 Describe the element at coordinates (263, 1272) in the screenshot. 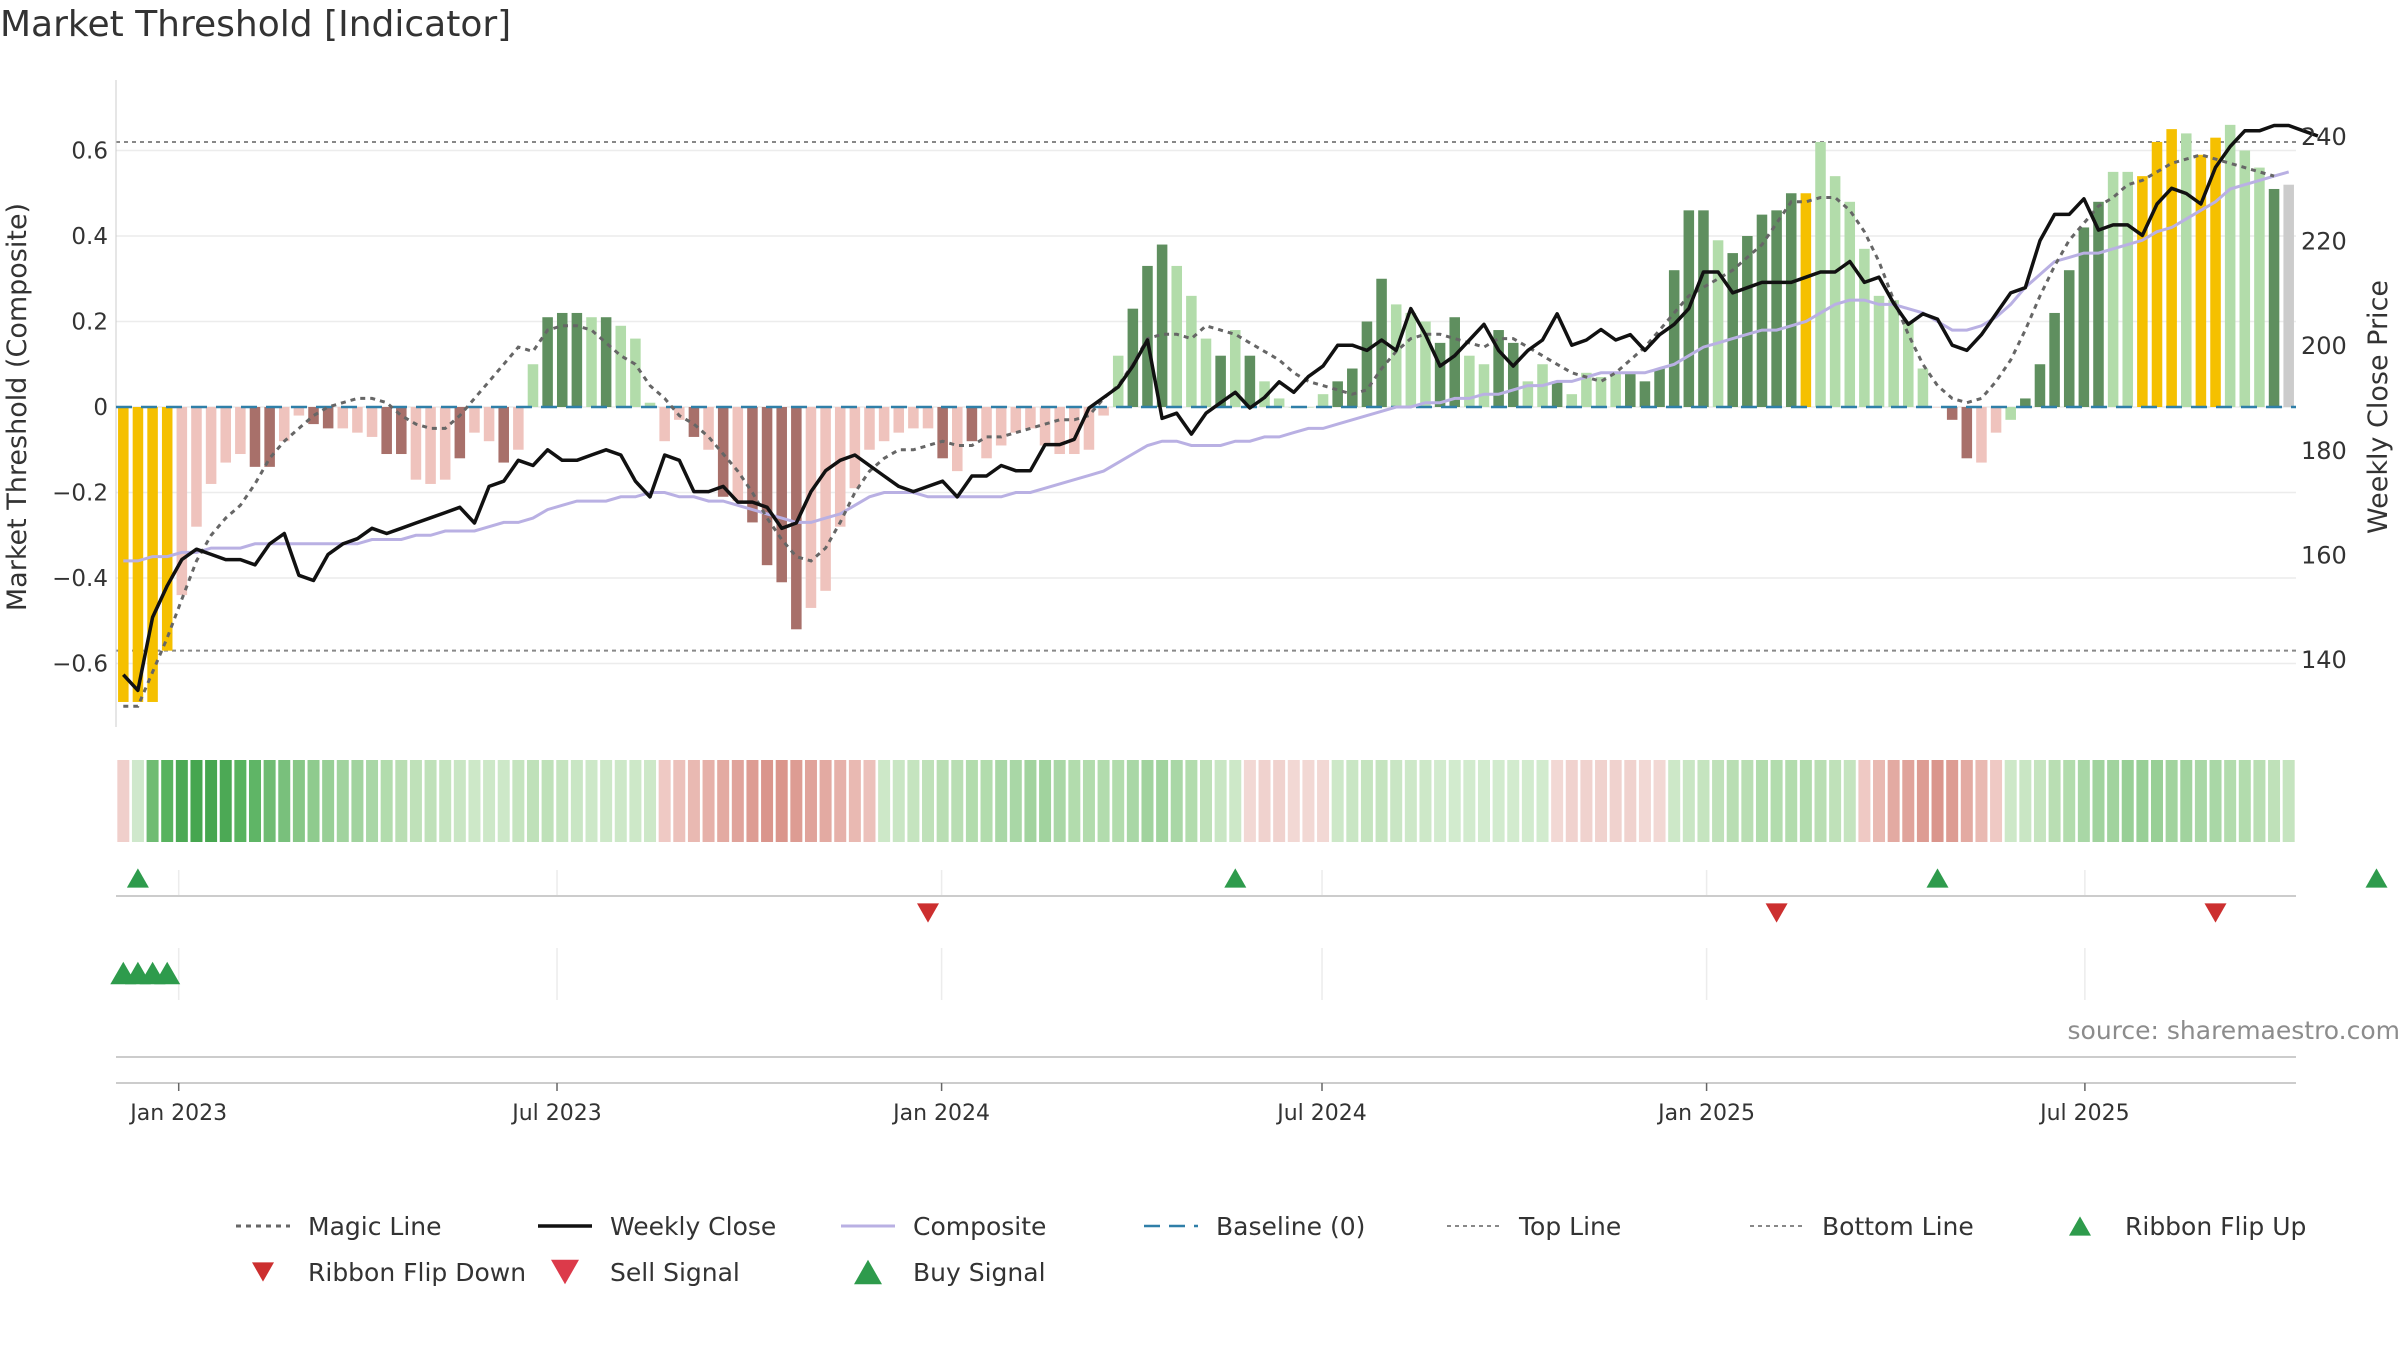

I see `flipdown-legend-marker` at that location.